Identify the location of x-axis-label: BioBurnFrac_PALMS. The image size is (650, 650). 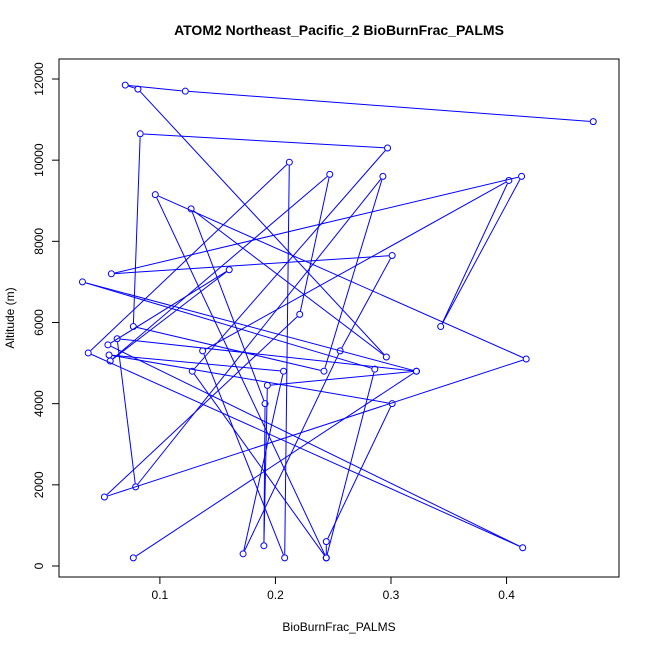
(338, 627).